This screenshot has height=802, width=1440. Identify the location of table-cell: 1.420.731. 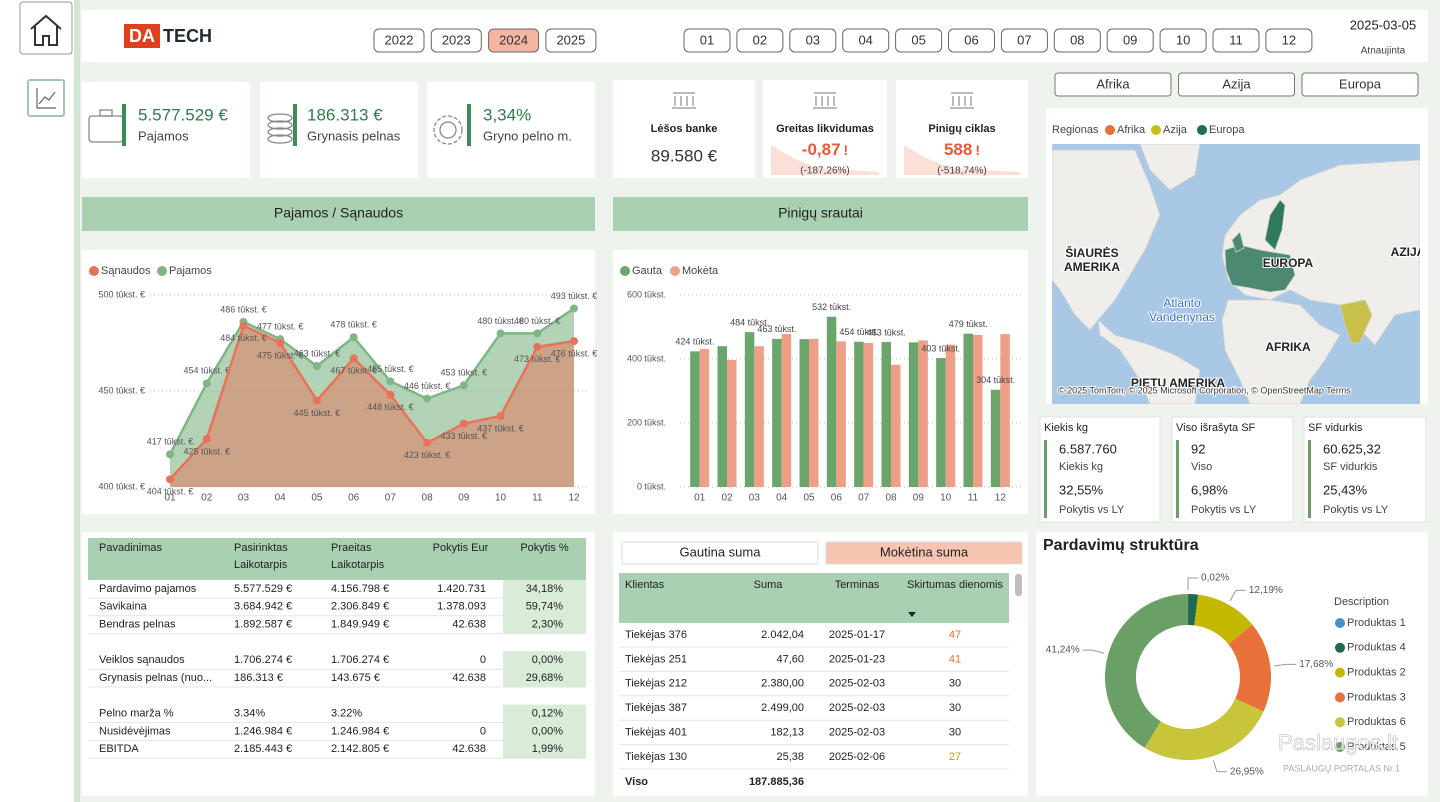
(461, 589).